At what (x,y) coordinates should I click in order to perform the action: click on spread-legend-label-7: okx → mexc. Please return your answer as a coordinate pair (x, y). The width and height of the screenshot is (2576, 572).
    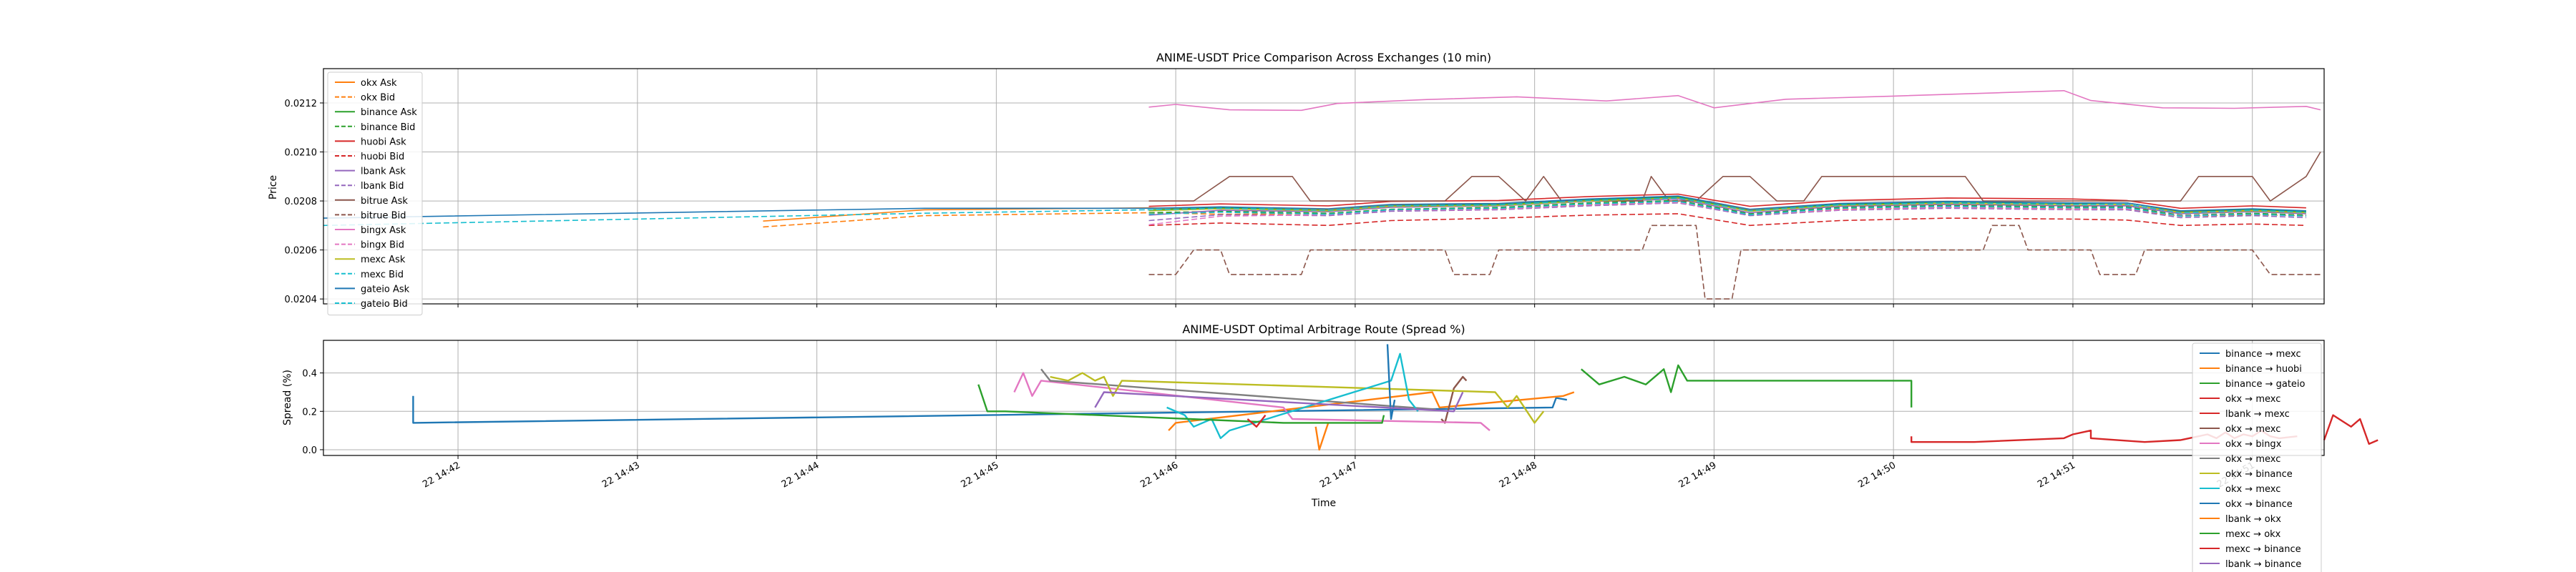
    Looking at the image, I should click on (2252, 459).